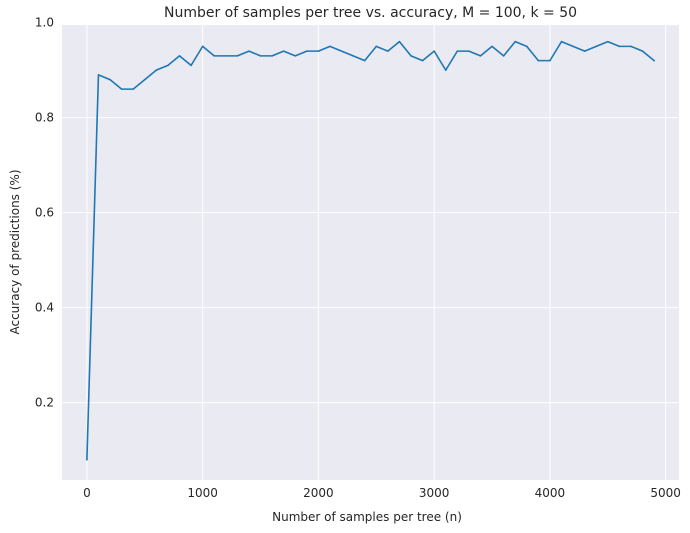 Image resolution: width=690 pixels, height=533 pixels. Describe the element at coordinates (44, 403) in the screenshot. I see `y-tick-label: 0.2` at that location.